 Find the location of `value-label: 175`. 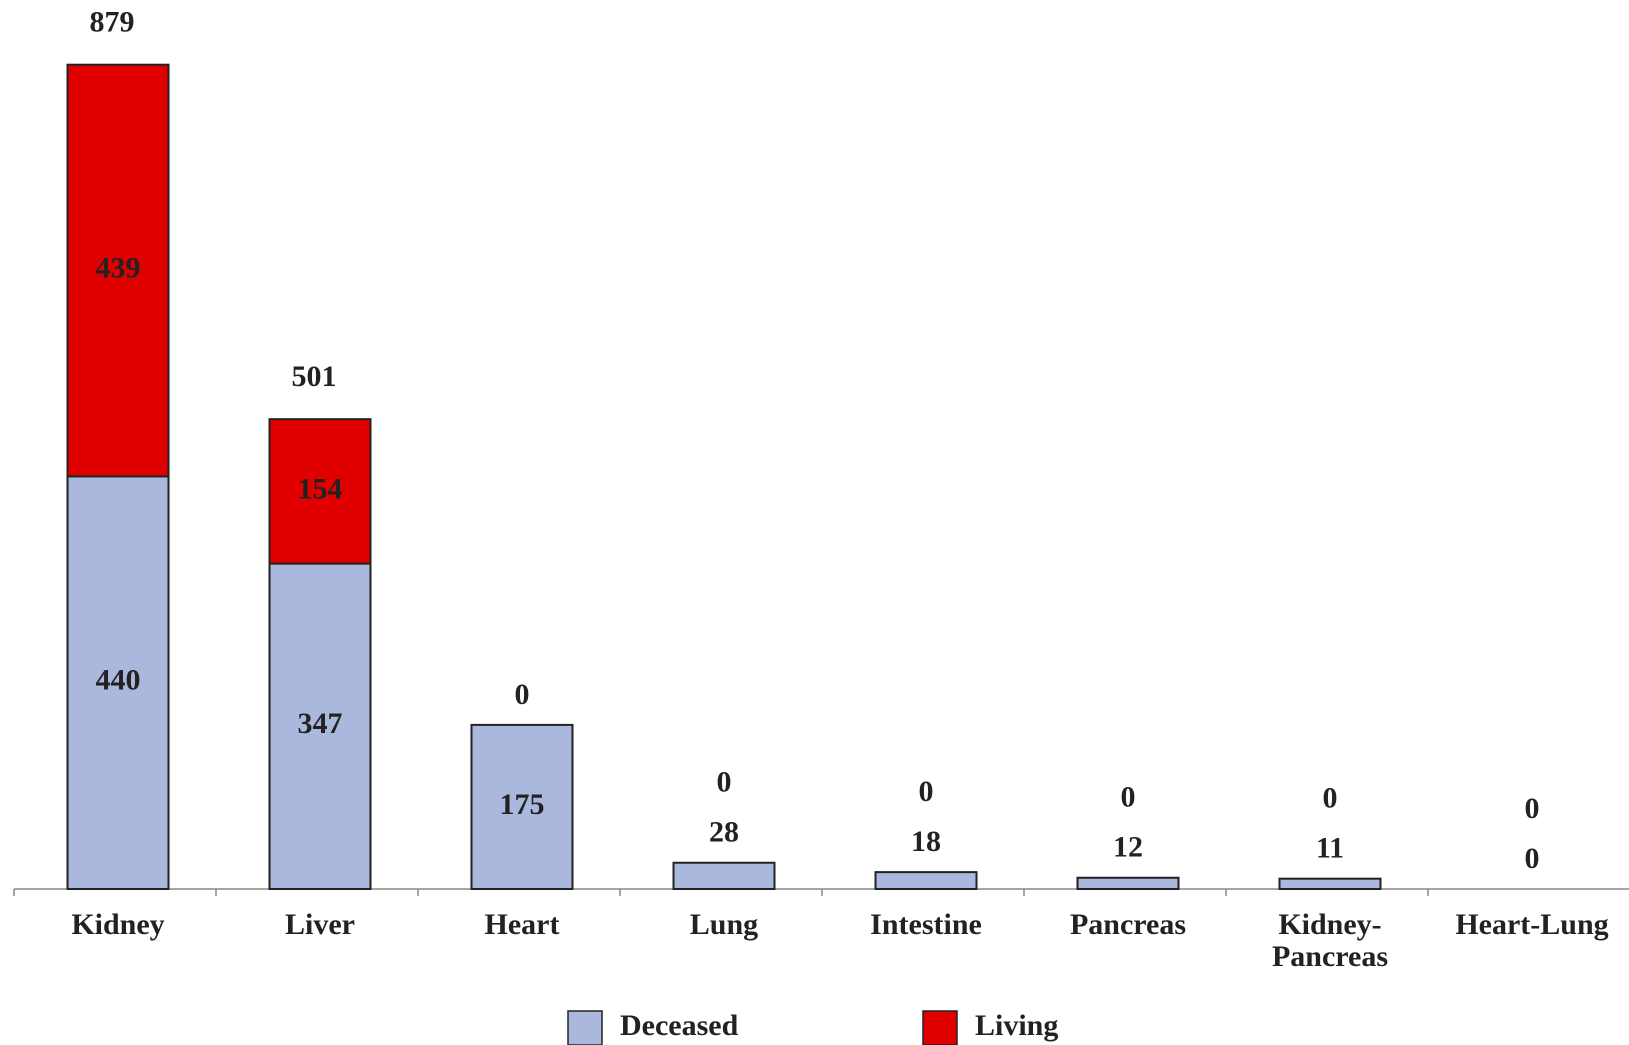

value-label: 175 is located at coordinates (522, 804).